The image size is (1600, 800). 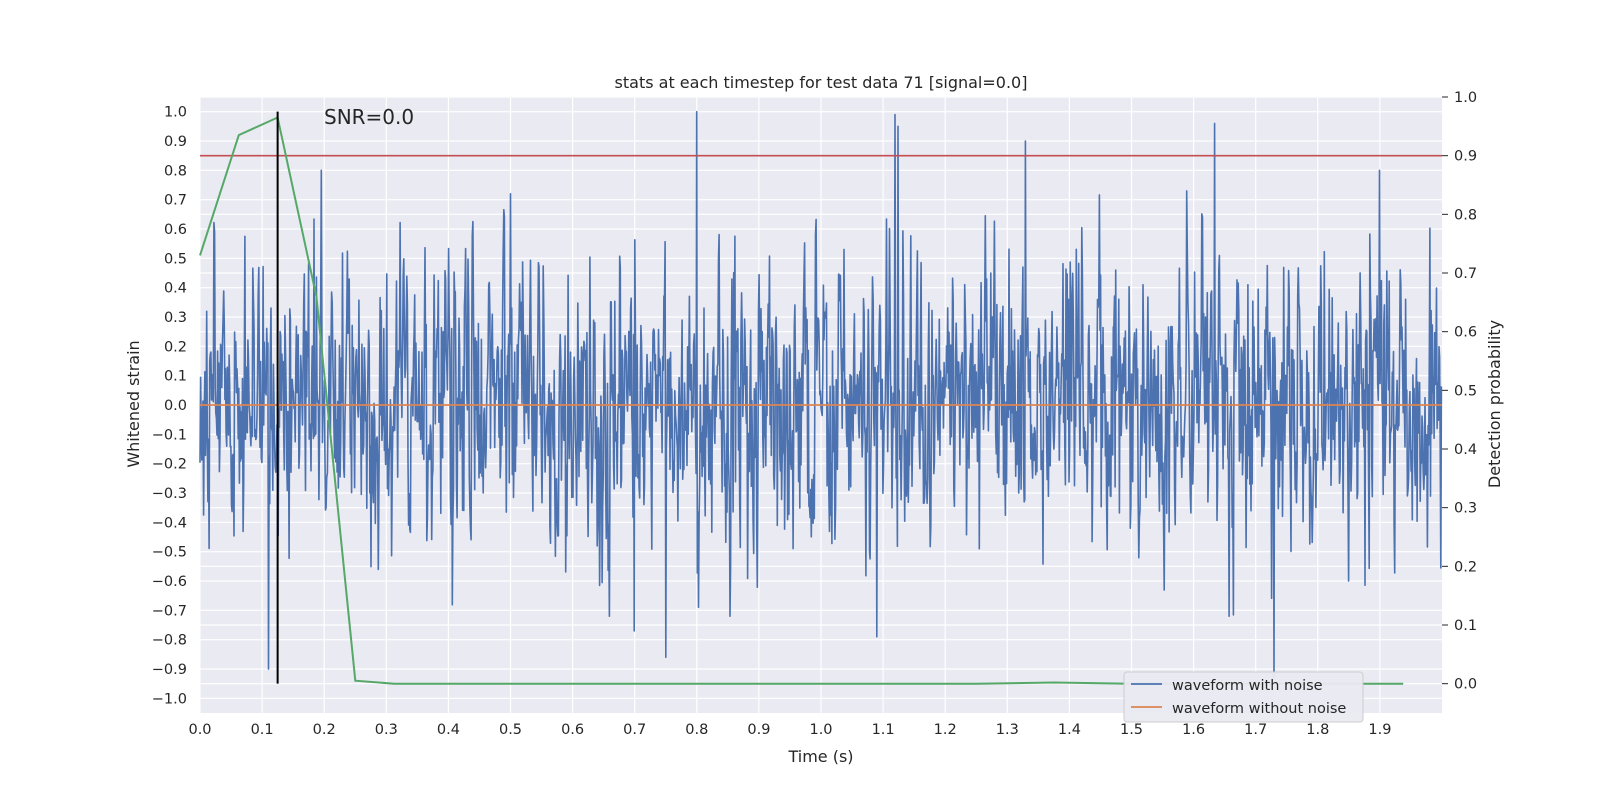 What do you see at coordinates (1465, 157) in the screenshot?
I see `y2-tick-label: 0.9` at bounding box center [1465, 157].